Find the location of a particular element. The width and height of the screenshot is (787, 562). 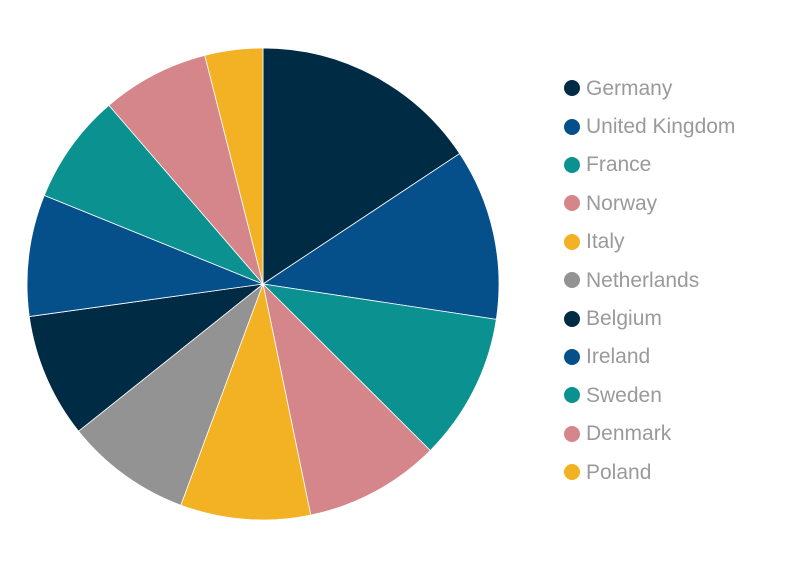

legend-item-united-kingdom: United Kingdom is located at coordinates (671, 126).